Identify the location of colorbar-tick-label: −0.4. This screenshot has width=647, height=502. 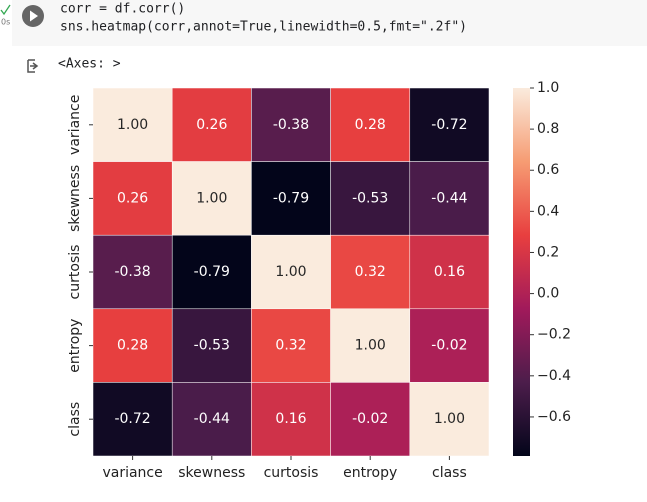
(554, 376).